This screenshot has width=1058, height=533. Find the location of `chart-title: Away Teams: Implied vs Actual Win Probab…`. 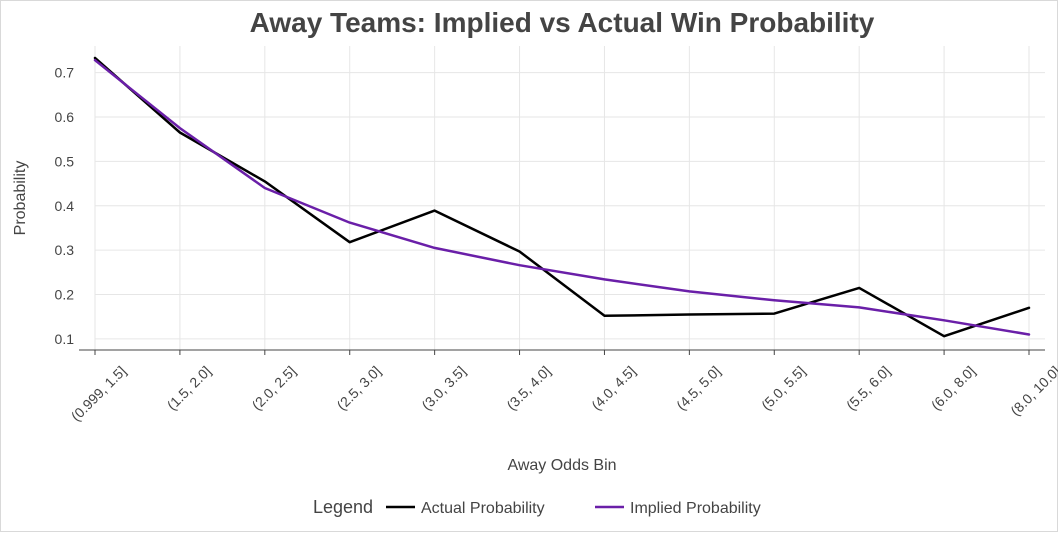

chart-title: Away Teams: Implied vs Actual Win Probab… is located at coordinates (562, 22).